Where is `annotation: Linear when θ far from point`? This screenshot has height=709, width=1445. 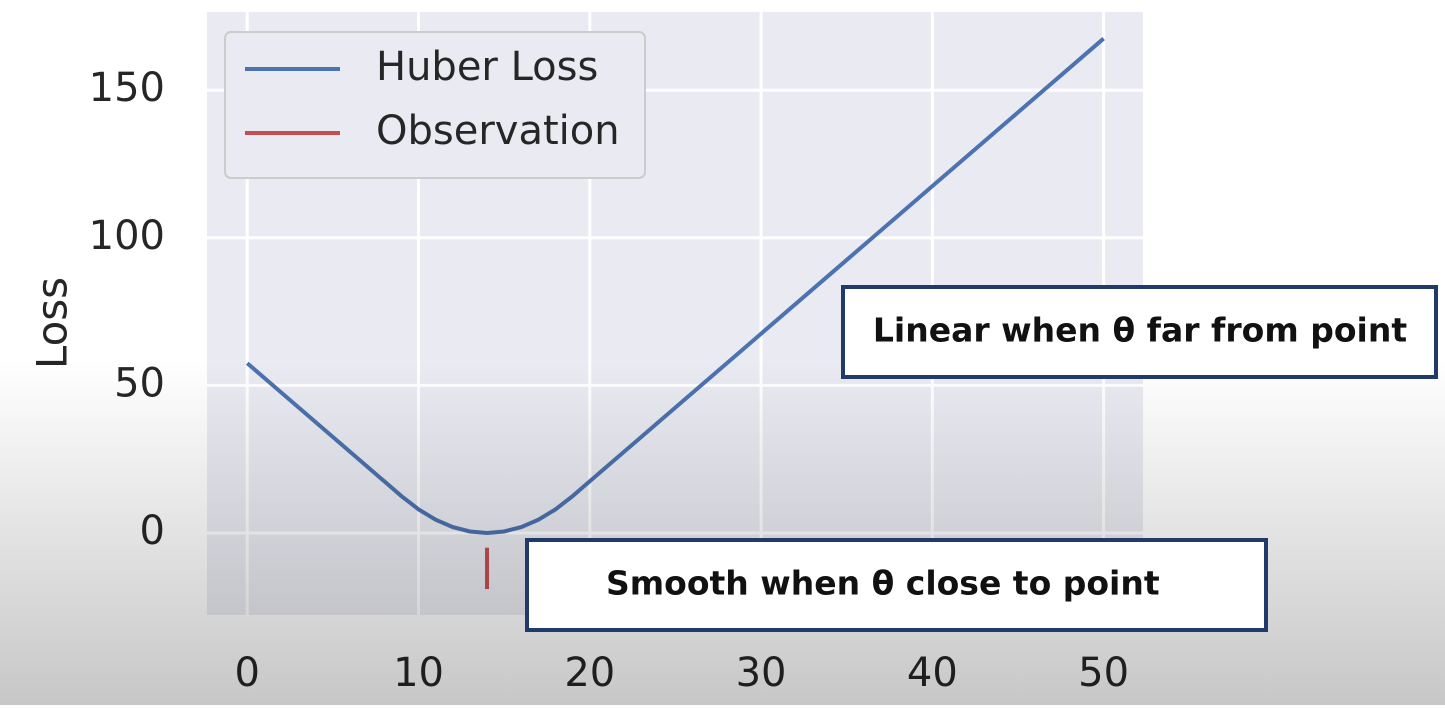 annotation: Linear when θ far from point is located at coordinates (1140, 330).